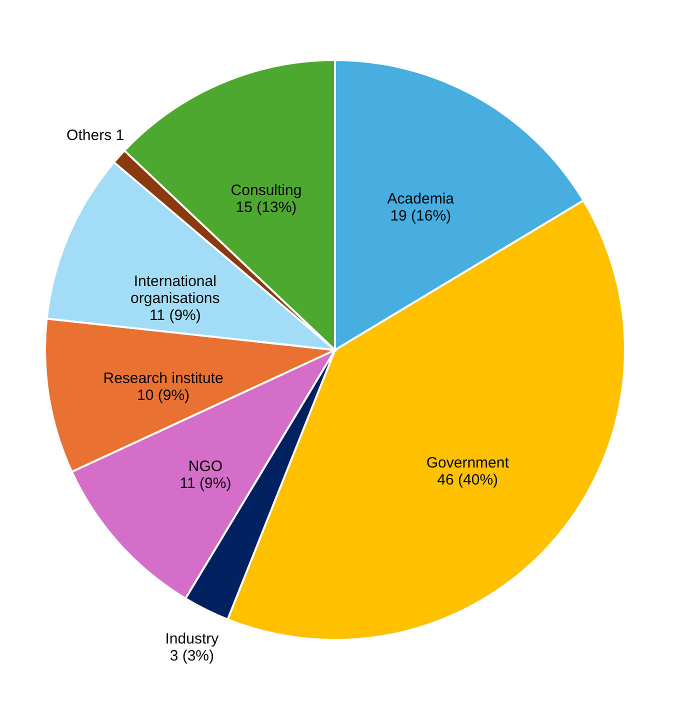 This screenshot has width=686, height=711. Describe the element at coordinates (468, 463) in the screenshot. I see `slice-label: Government` at that location.